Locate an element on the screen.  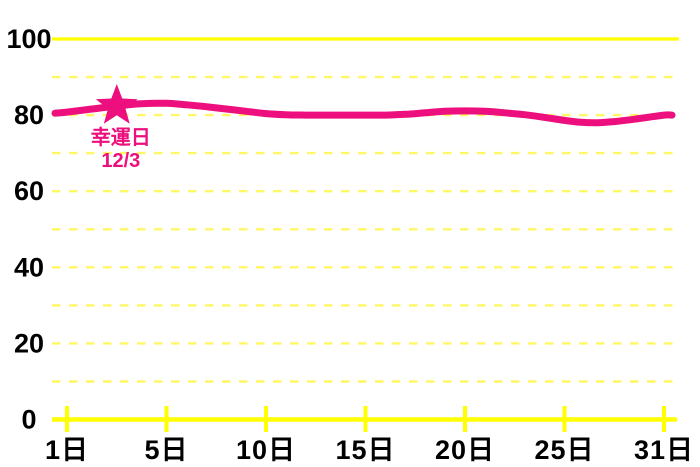
x-tick-label-5: 5日 is located at coordinates (166, 450).